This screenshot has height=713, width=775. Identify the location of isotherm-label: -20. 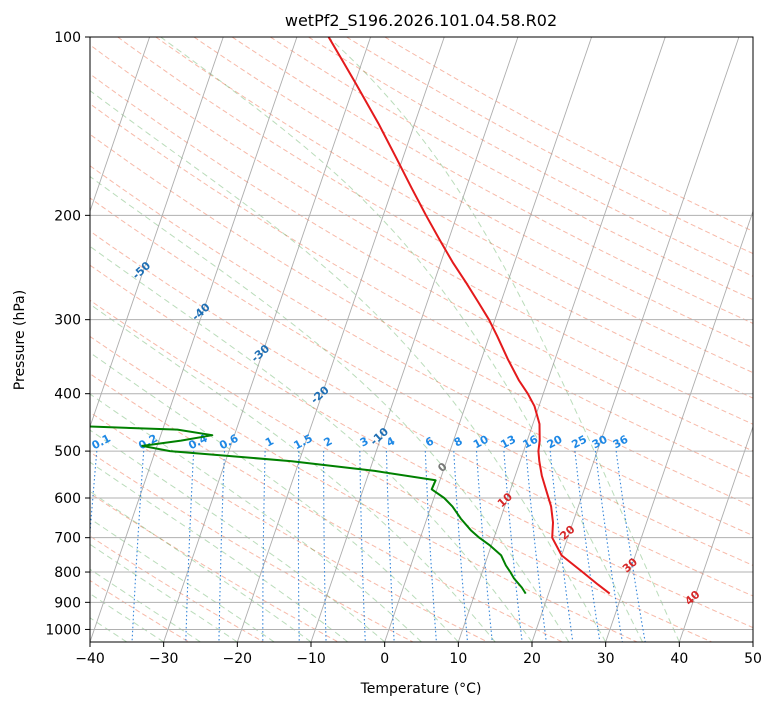
(320, 394).